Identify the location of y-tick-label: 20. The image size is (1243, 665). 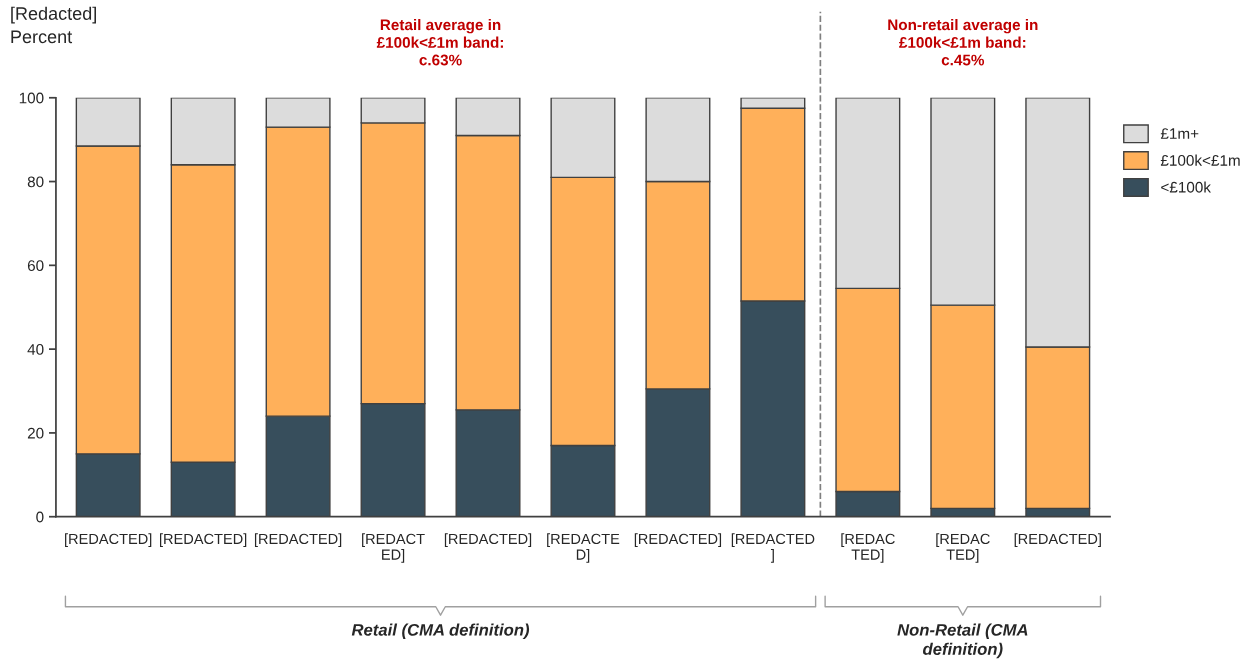
(35, 433).